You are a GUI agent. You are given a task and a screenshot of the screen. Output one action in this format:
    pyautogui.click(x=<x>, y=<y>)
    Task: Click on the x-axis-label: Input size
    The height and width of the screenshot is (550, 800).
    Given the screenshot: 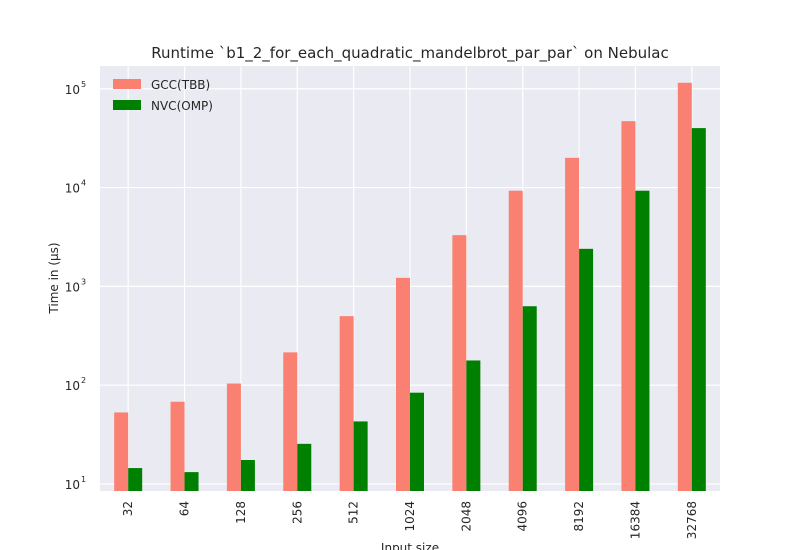 What is the action you would take?
    pyautogui.click(x=410, y=545)
    